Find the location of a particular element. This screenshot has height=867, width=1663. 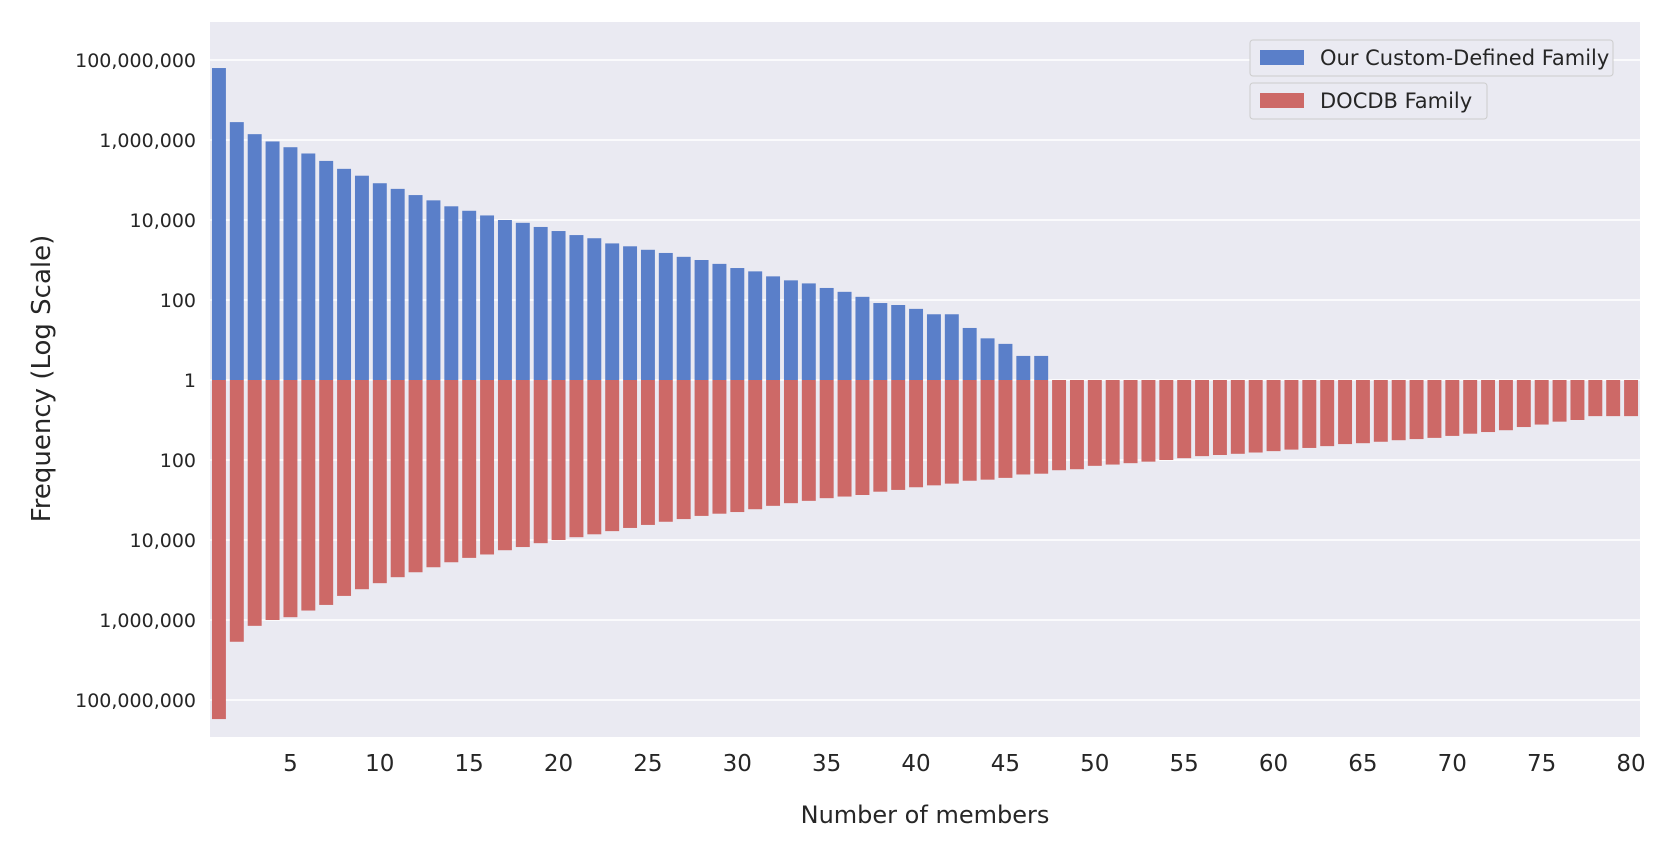

x-axis-title: Number of members is located at coordinates (925, 815).